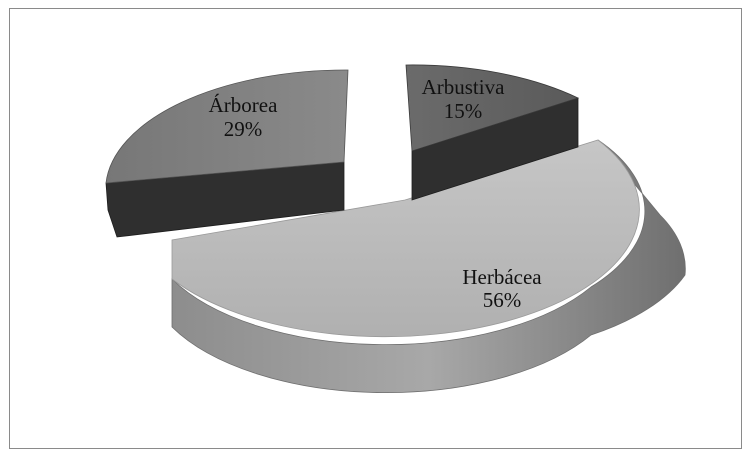  Describe the element at coordinates (464, 87) in the screenshot. I see `label-arbustiva-name: Arbustiva` at that location.